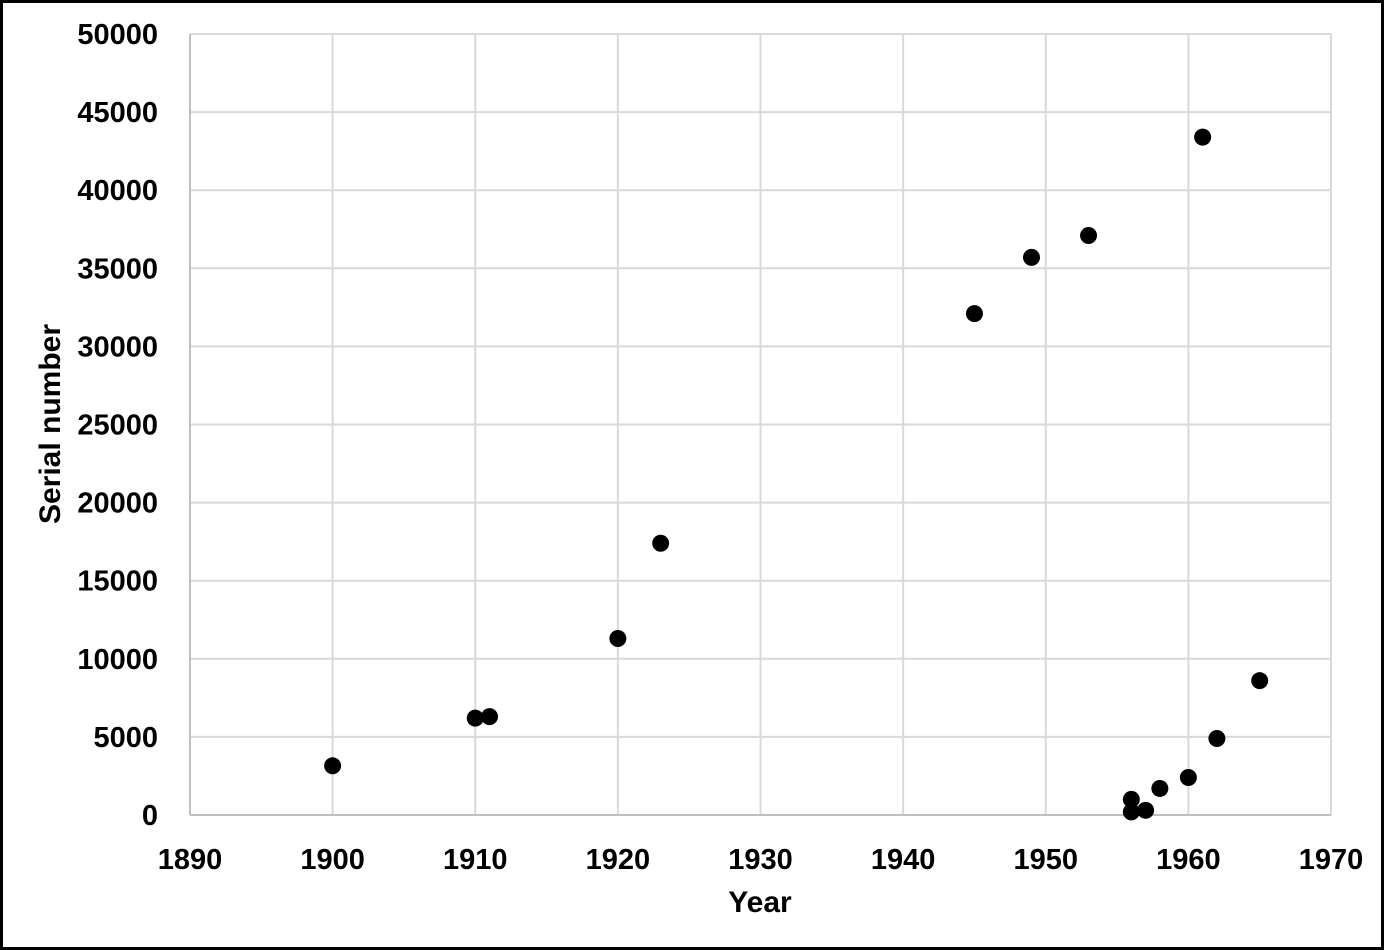 The image size is (1384, 950). I want to click on x-tick-label: 1940, so click(903, 860).